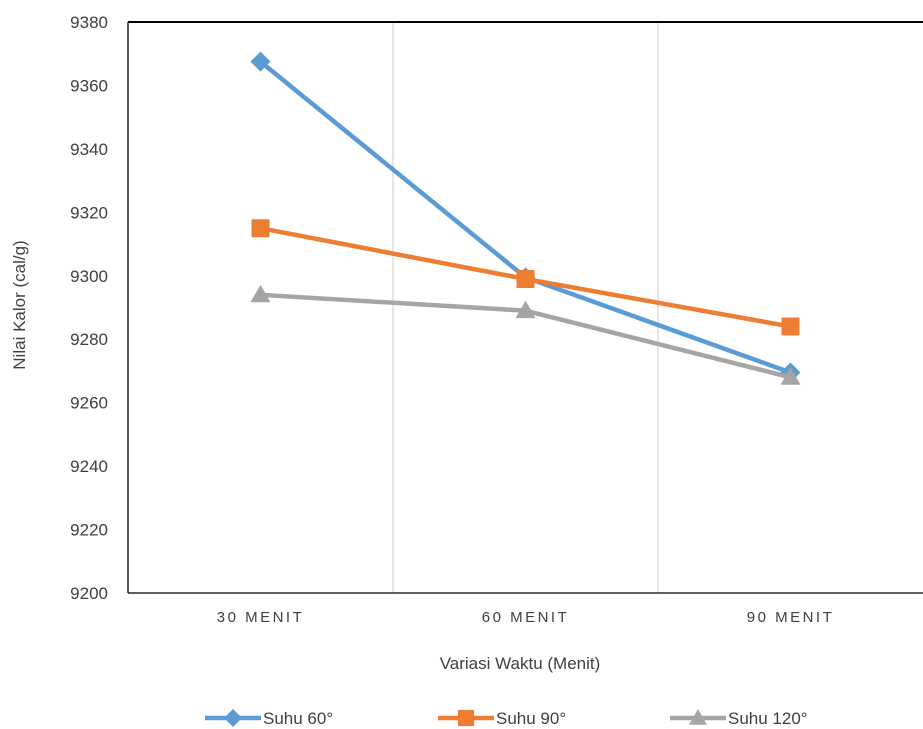 Image resolution: width=923 pixels, height=729 pixels. I want to click on y-tick-label: 9240, so click(89, 466).